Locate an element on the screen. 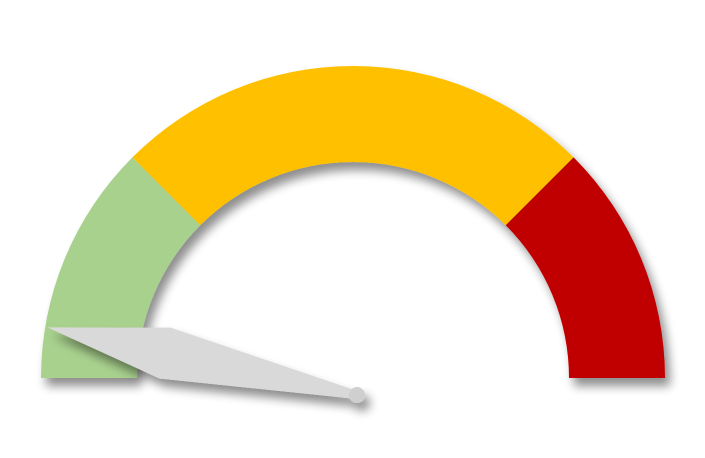 The image size is (705, 458). gauge-needle is located at coordinates (202, 363).